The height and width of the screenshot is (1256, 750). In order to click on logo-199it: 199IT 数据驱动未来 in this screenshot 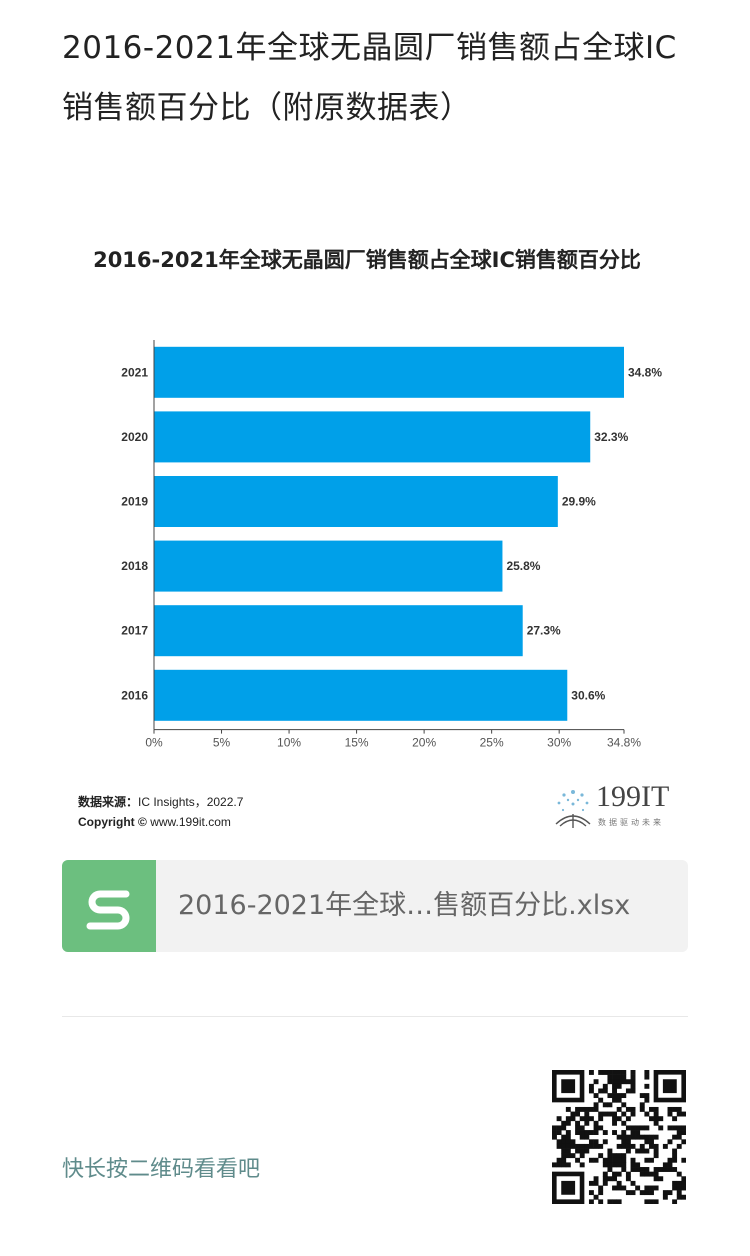, I will do `click(615, 807)`.